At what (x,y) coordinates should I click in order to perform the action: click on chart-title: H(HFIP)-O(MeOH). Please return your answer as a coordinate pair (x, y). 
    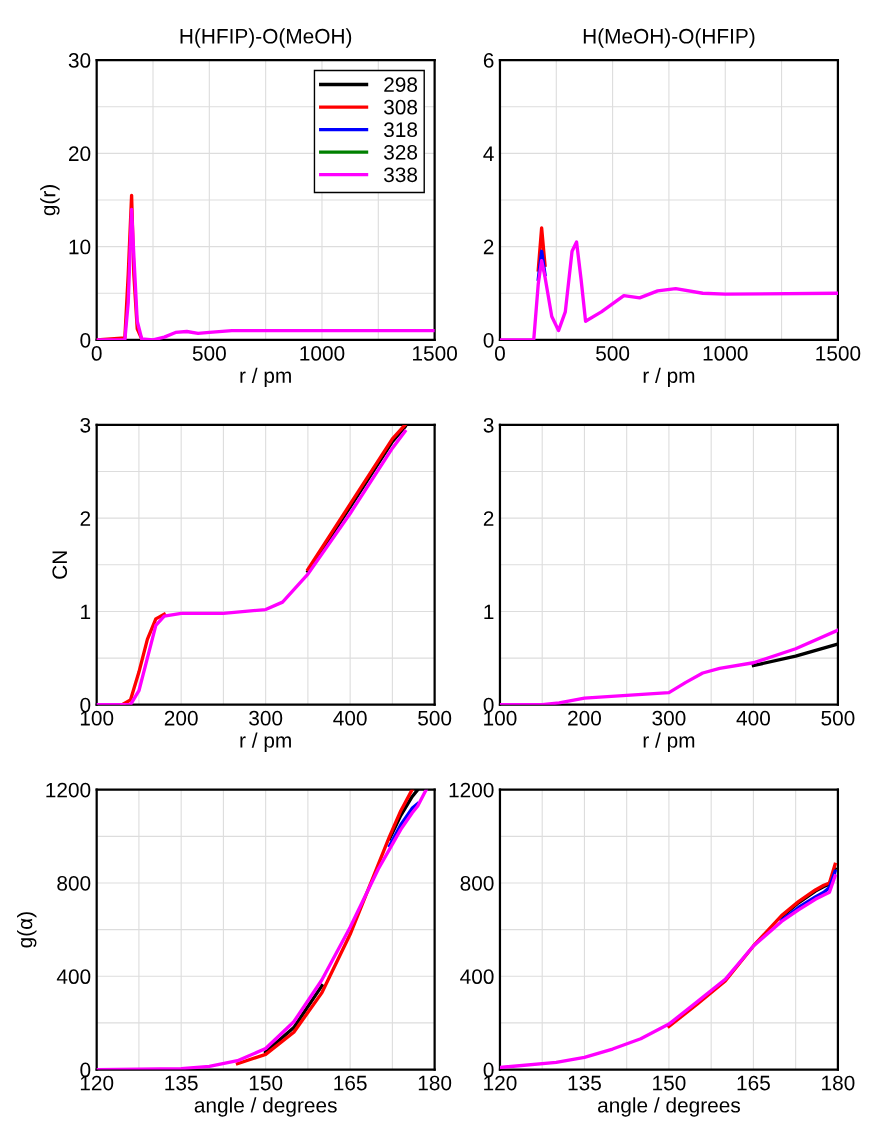
    Looking at the image, I should click on (266, 38).